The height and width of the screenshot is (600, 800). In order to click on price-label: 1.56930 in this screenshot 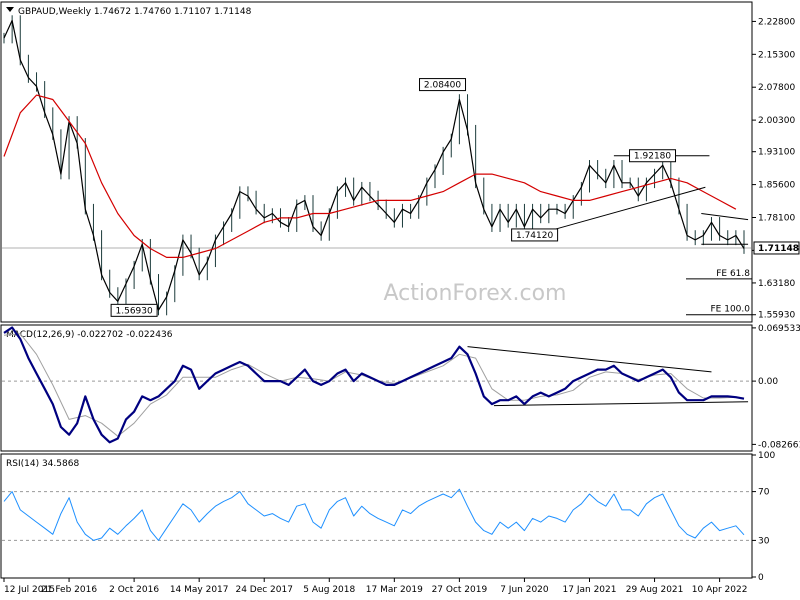, I will do `click(134, 311)`.